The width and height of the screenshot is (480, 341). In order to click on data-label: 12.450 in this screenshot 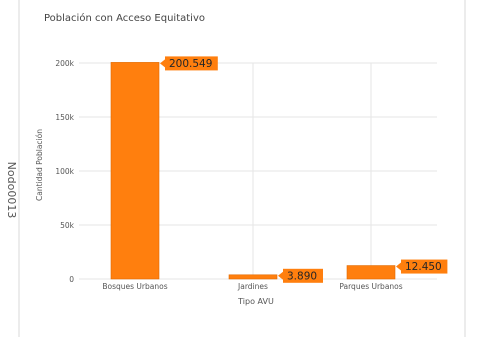, I will do `click(422, 266)`.